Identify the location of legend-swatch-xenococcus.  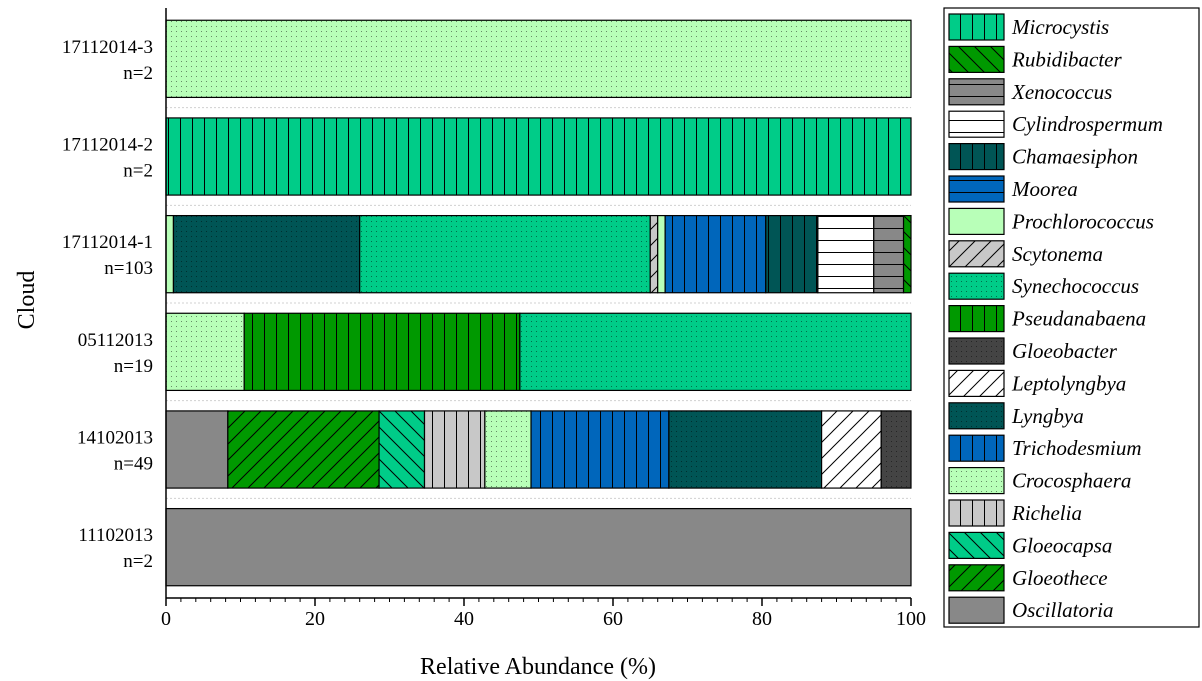
(976, 92).